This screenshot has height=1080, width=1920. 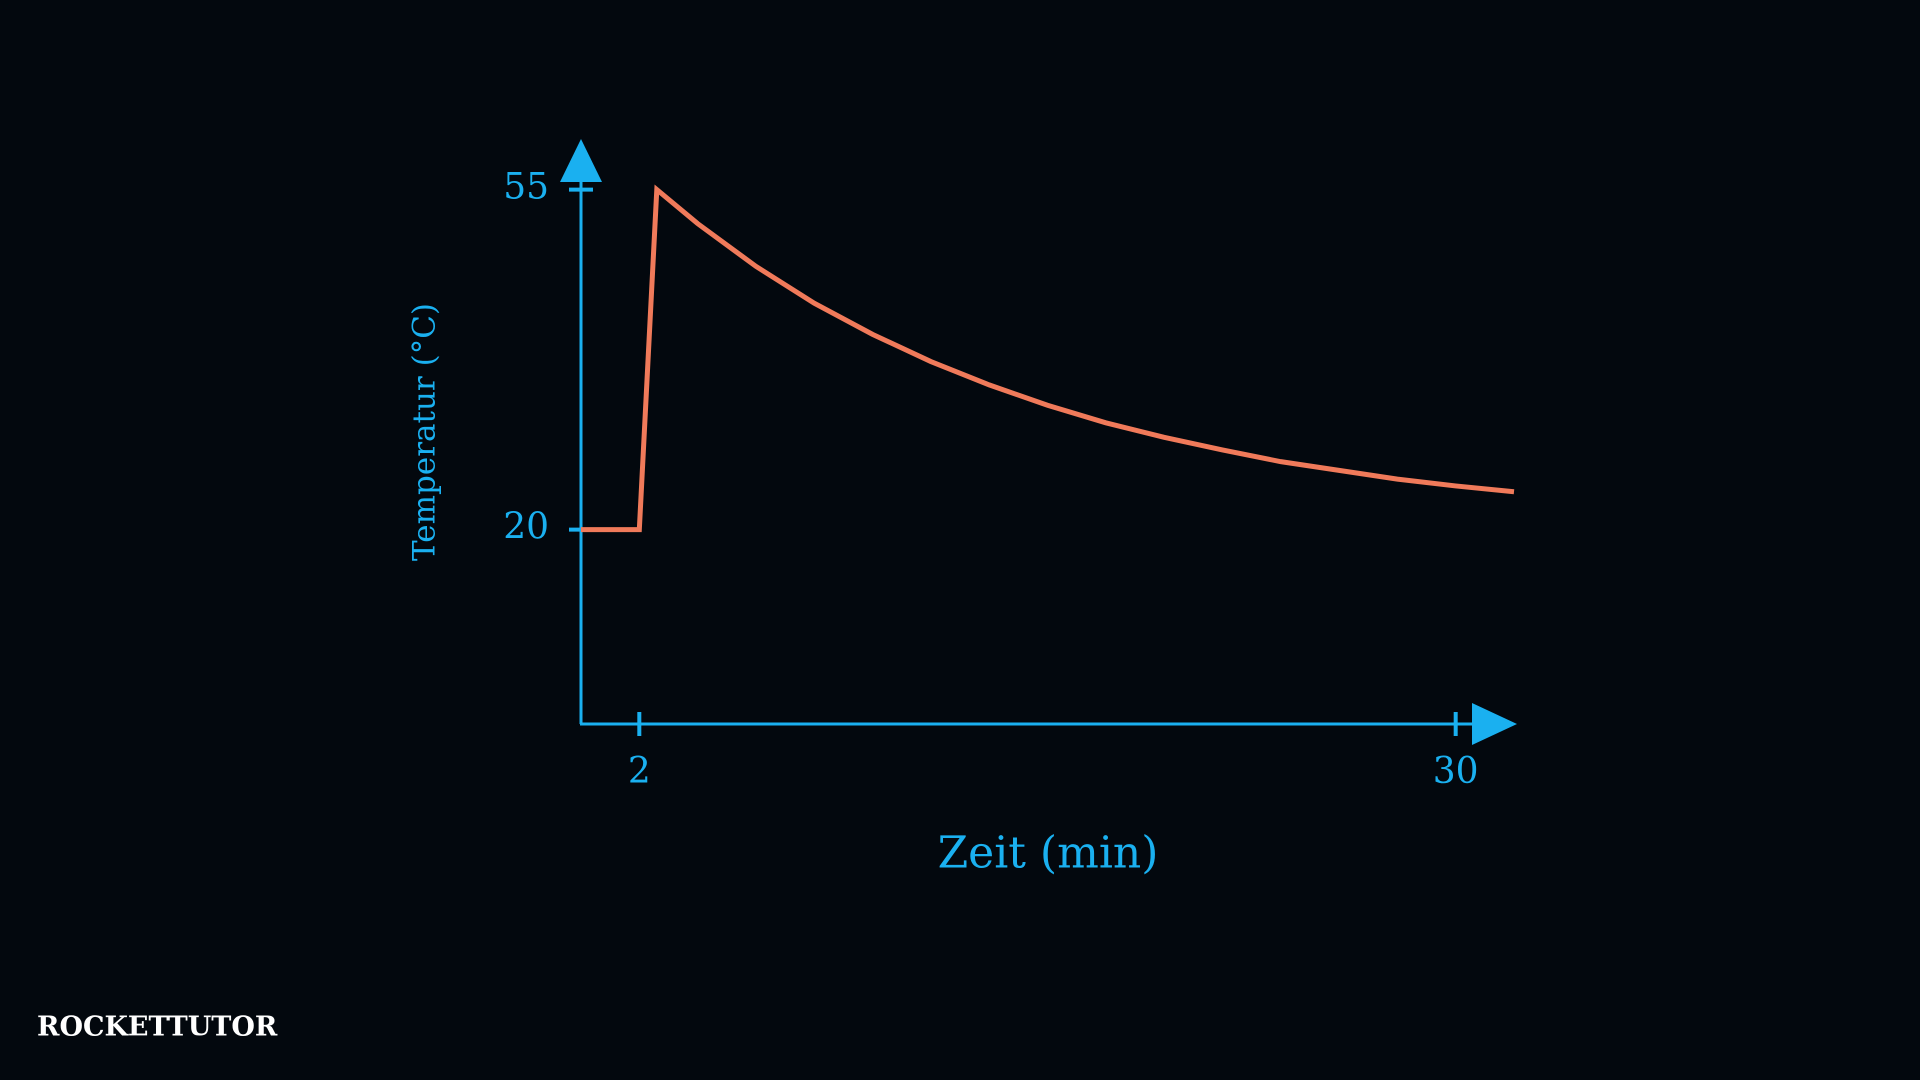 I want to click on x-tick-label: 30, so click(x=1456, y=771).